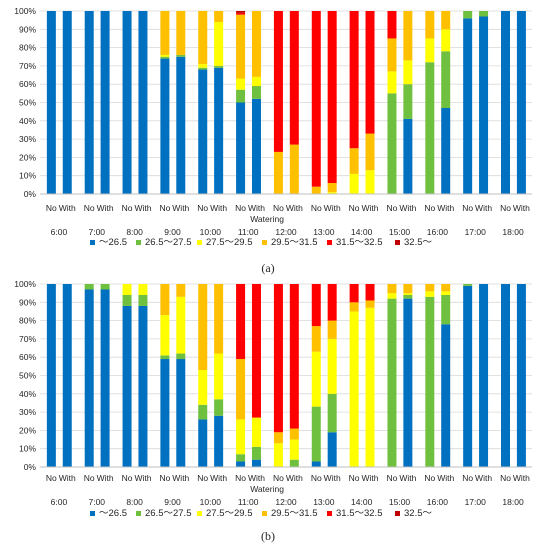  What do you see at coordinates (438, 232) in the screenshot?
I see `time-label: 16:00` at bounding box center [438, 232].